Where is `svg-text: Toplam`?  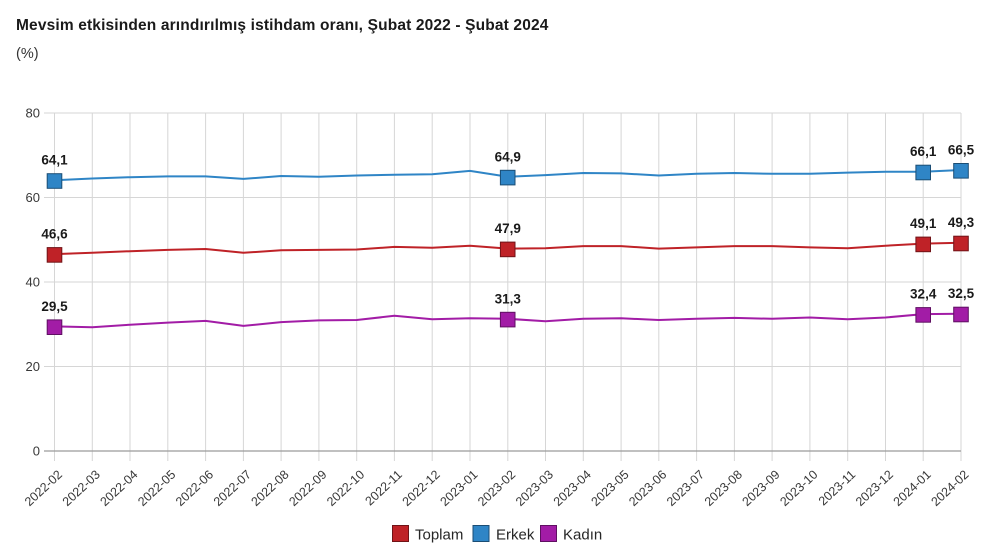
svg-text: Toplam is located at coordinates (439, 535).